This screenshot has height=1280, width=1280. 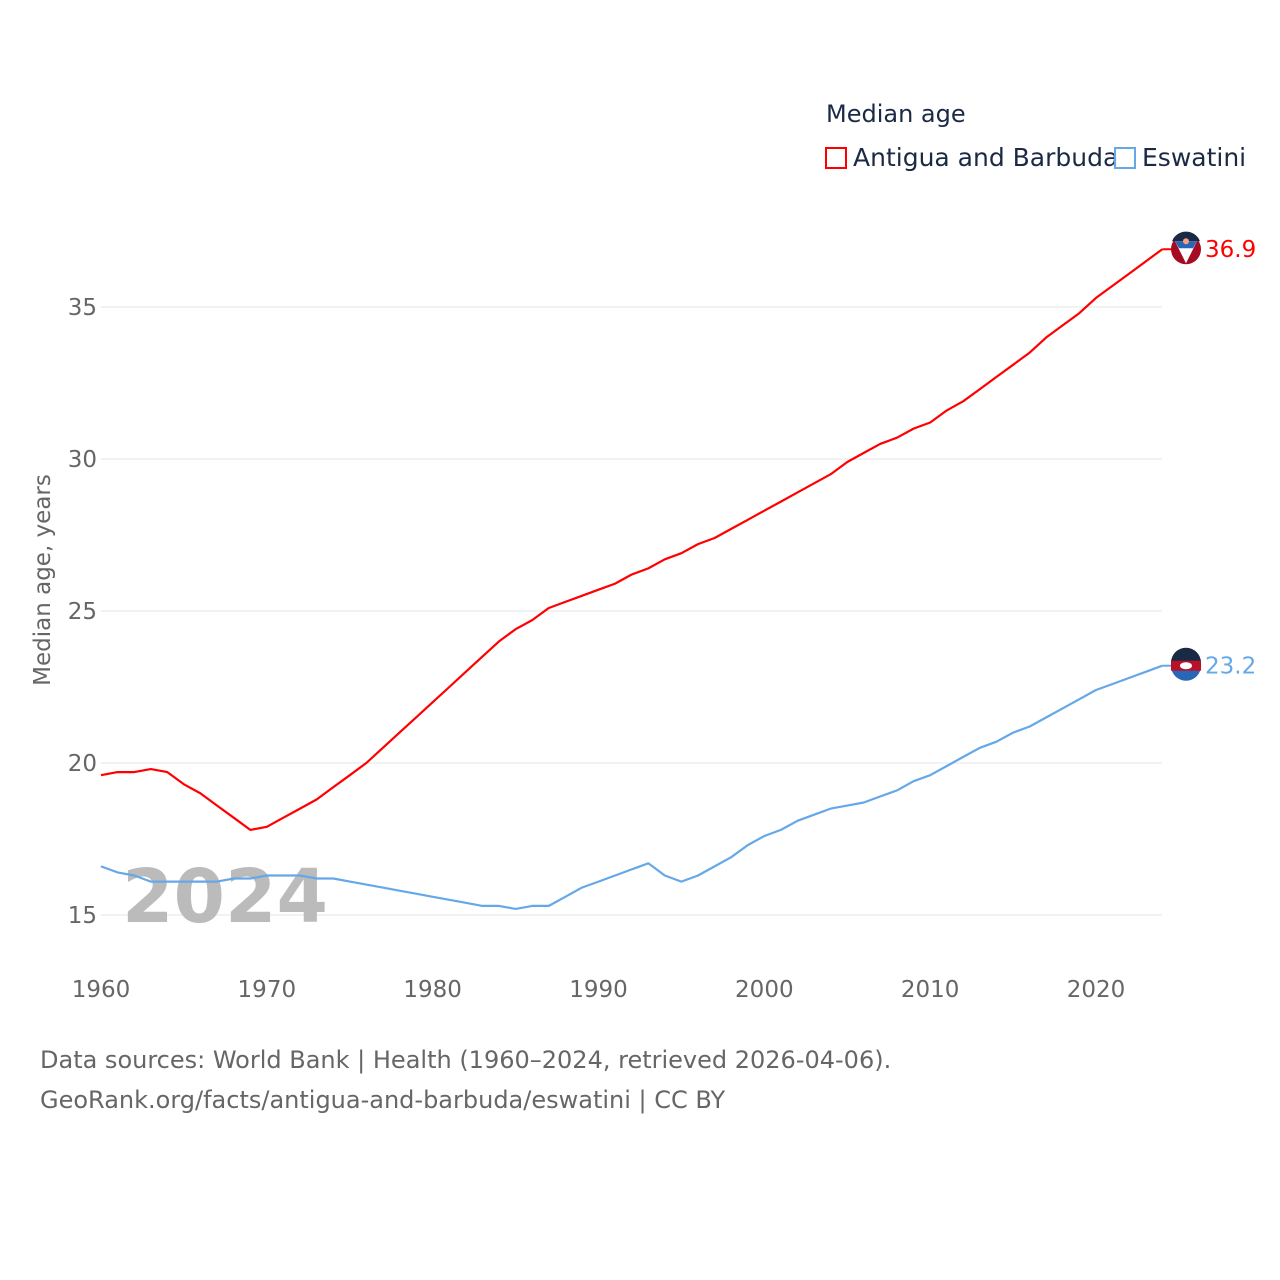 I want to click on flag-blue, so click(x=1186, y=245).